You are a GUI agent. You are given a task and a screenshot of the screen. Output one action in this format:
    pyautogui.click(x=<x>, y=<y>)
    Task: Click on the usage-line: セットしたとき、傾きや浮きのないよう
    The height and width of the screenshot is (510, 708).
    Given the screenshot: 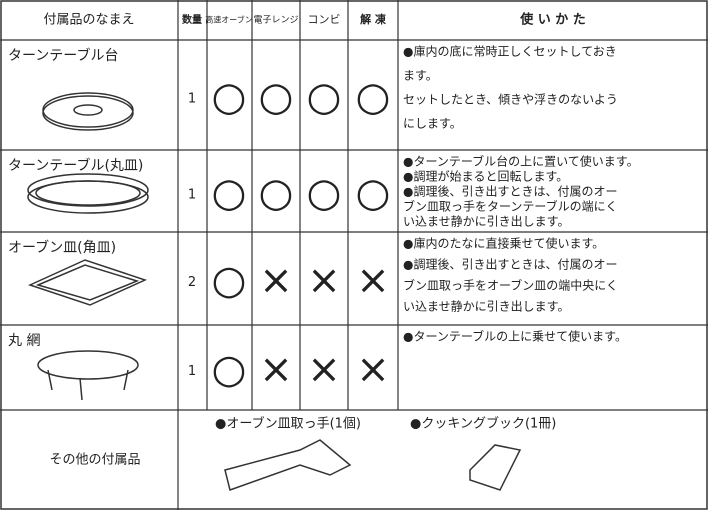 What is the action you would take?
    pyautogui.click(x=510, y=100)
    